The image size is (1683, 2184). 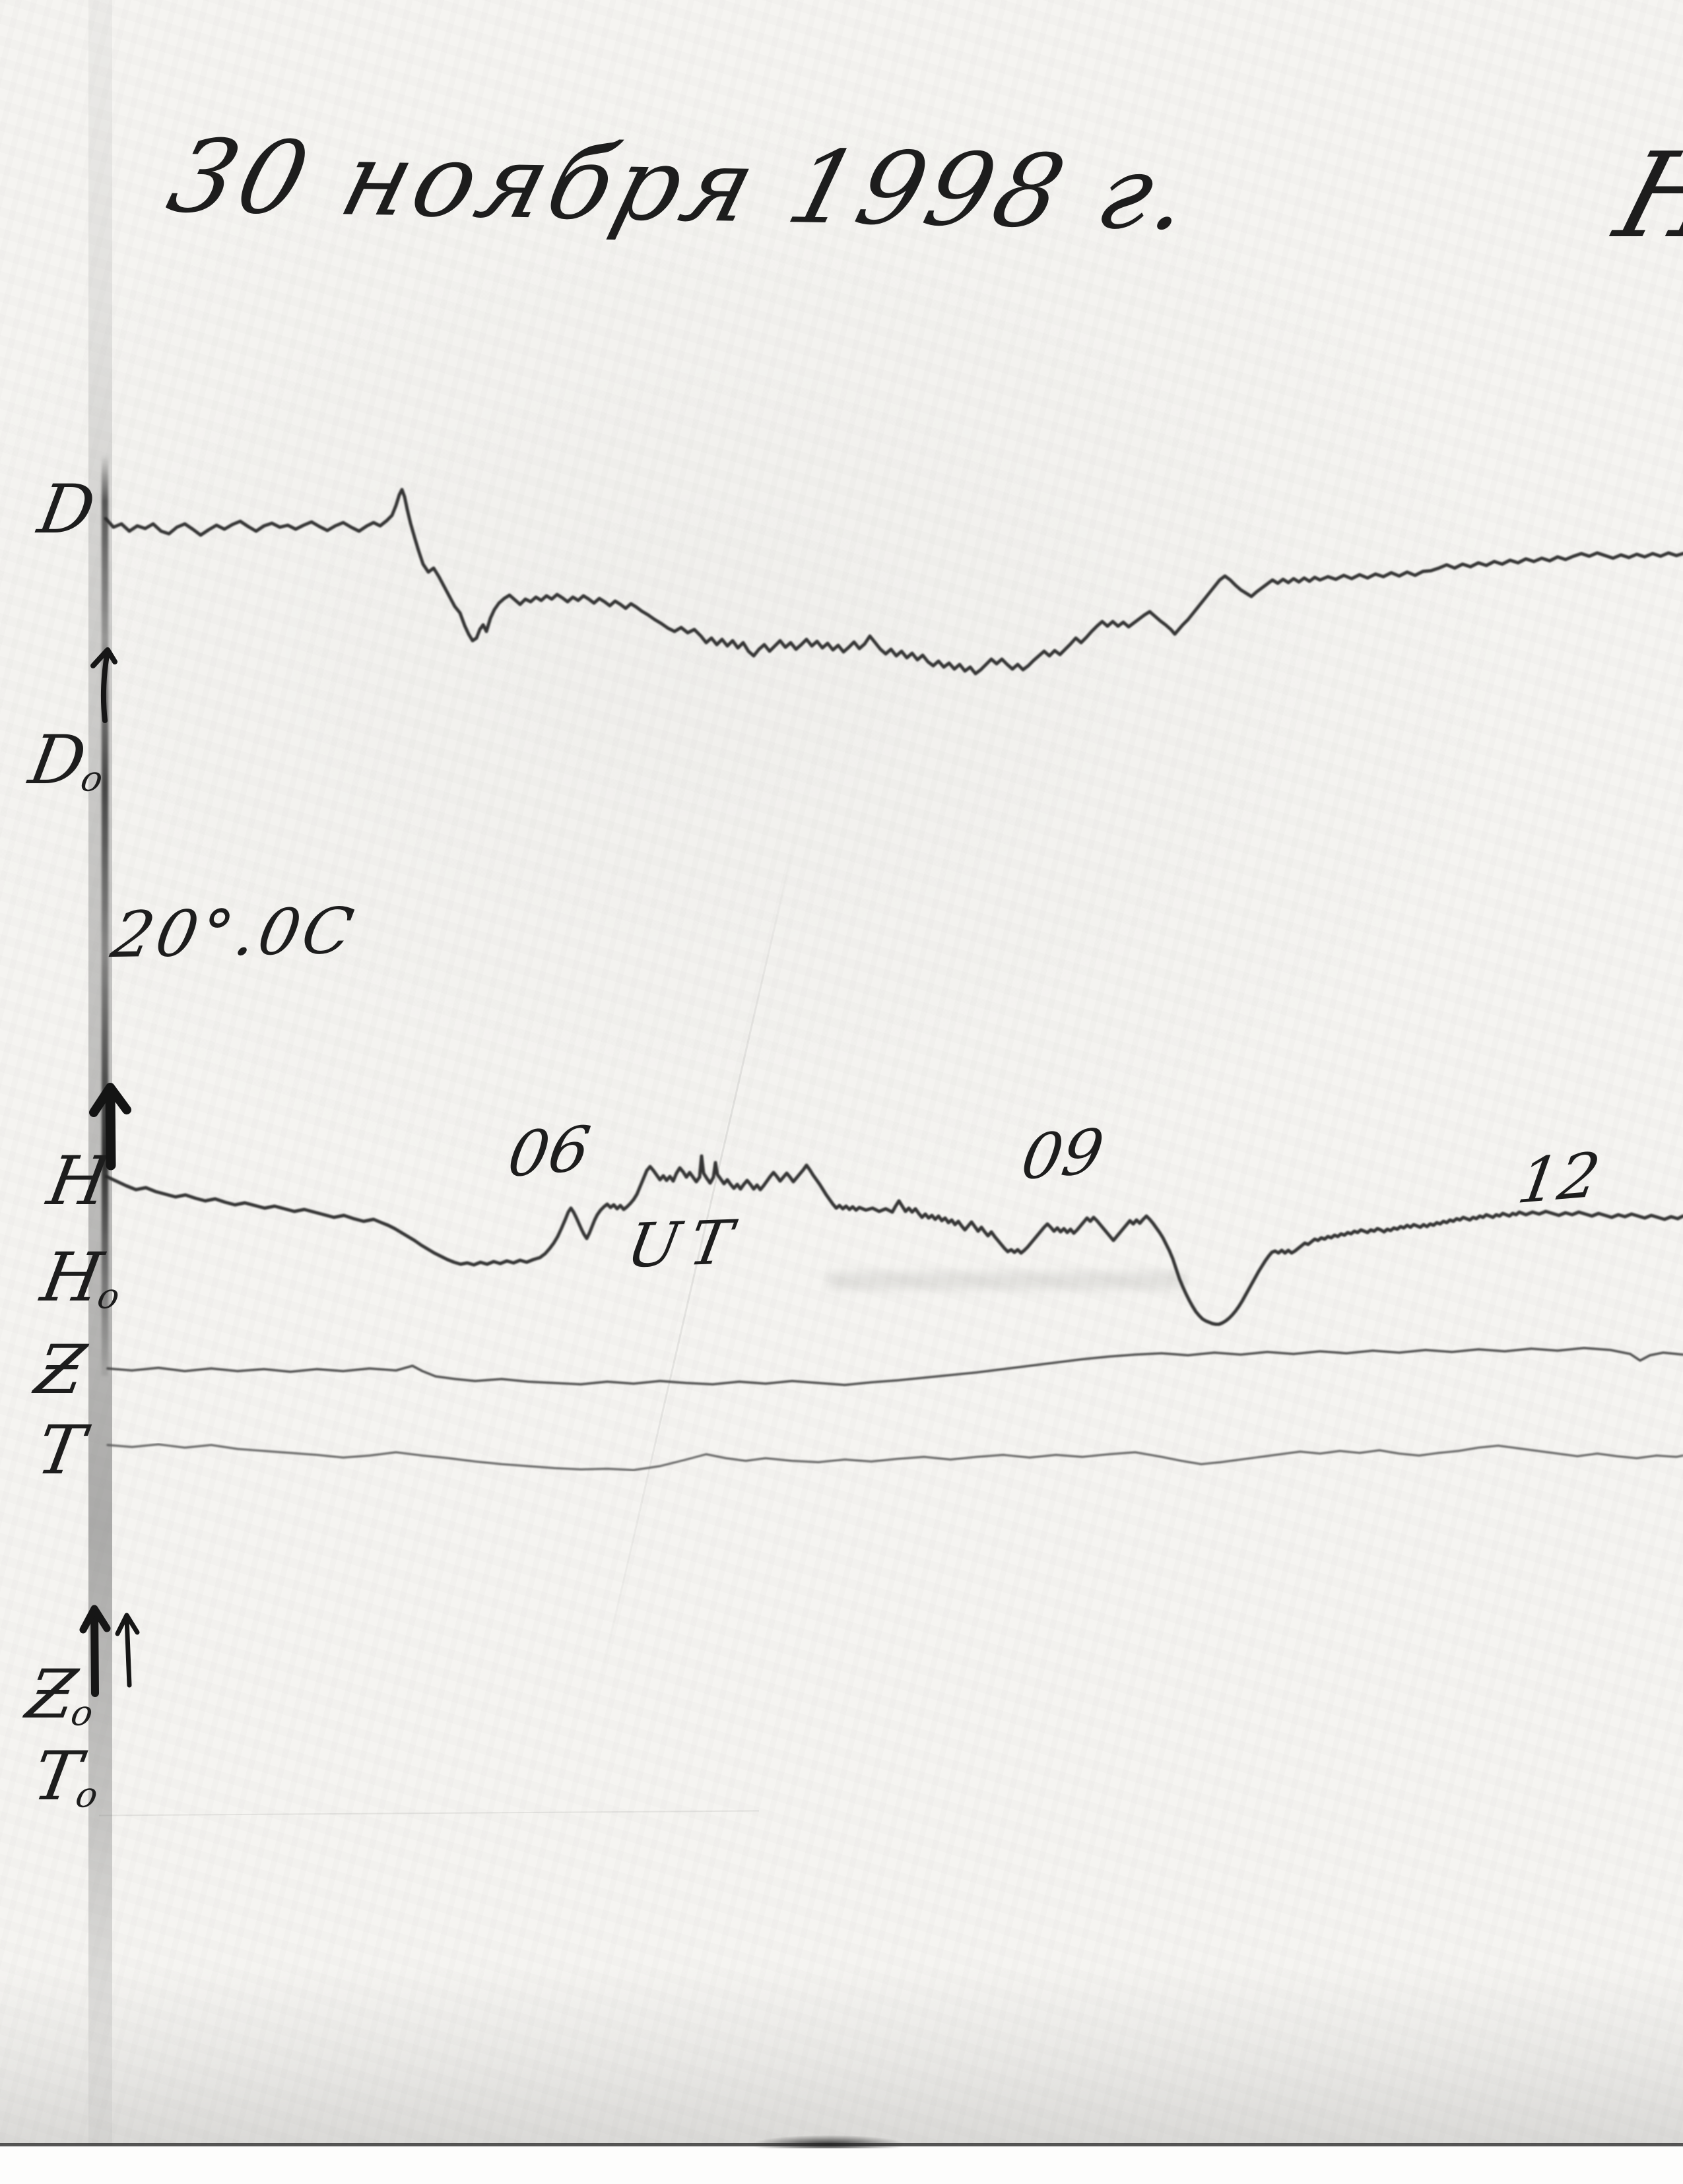 I want to click on time-axis-label-ut: UT, so click(x=685, y=1244).